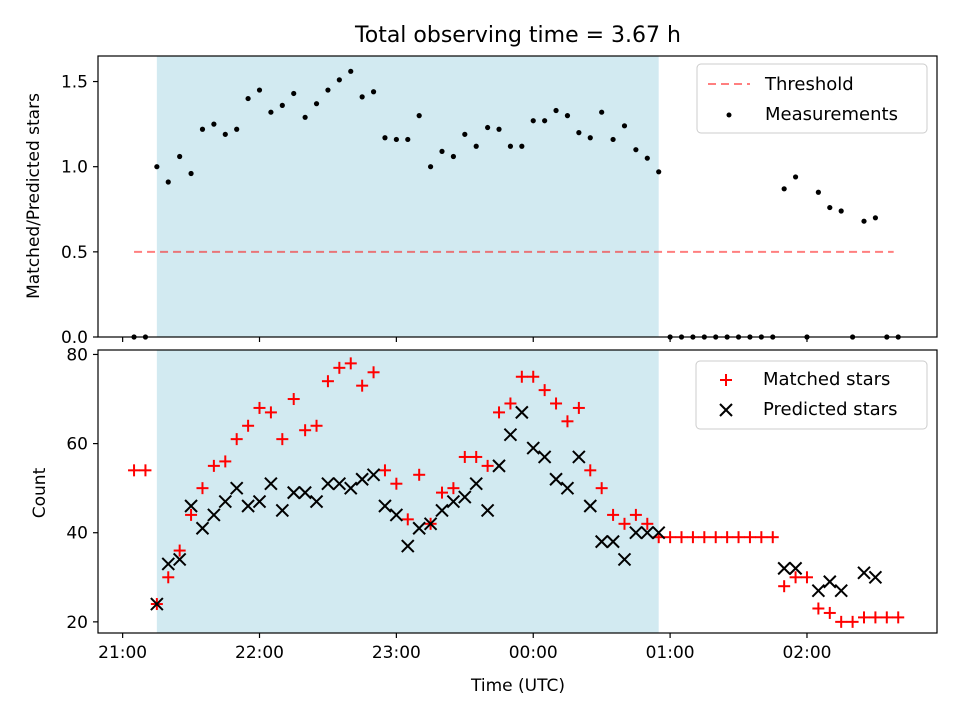 Image resolution: width=960 pixels, height=720 pixels. Describe the element at coordinates (77, 445) in the screenshot. I see `counts-y-tick-label: 60` at that location.